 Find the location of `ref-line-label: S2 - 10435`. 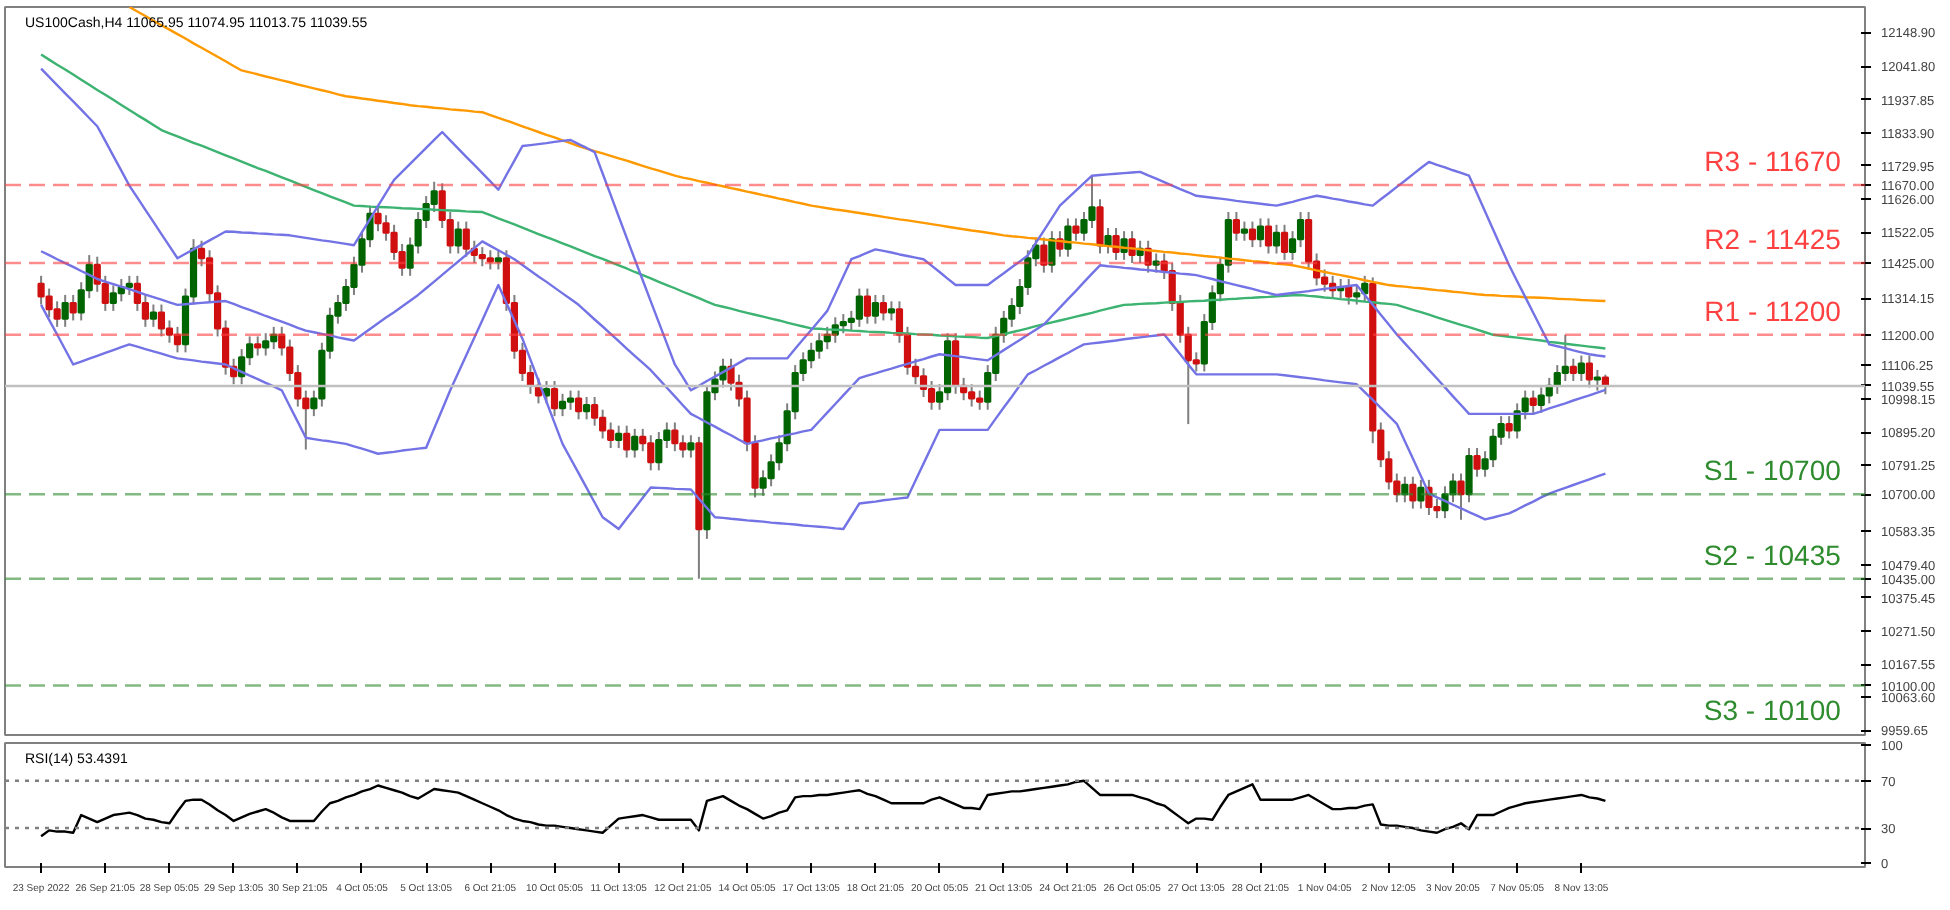

ref-line-label: S2 - 10435 is located at coordinates (1772, 554).